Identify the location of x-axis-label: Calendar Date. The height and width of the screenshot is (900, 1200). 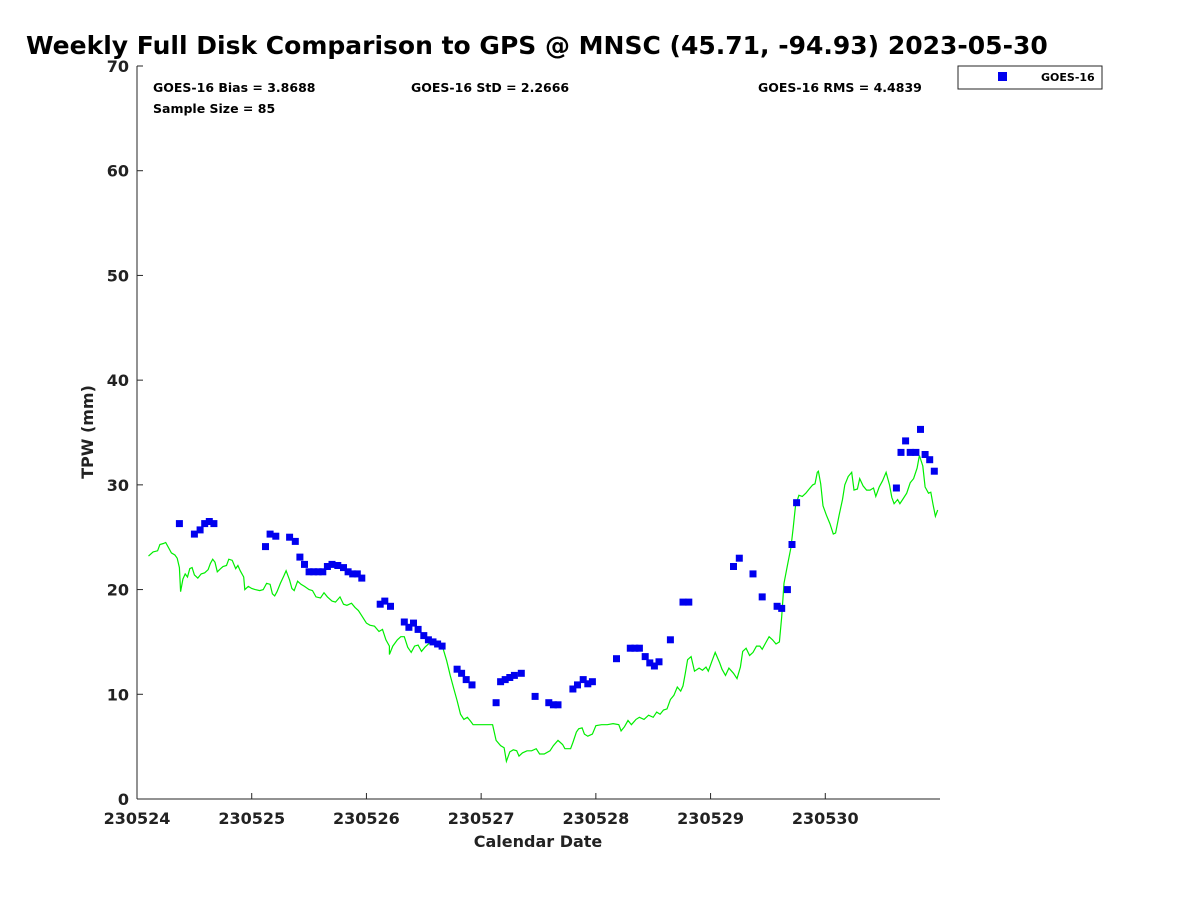
(538, 841).